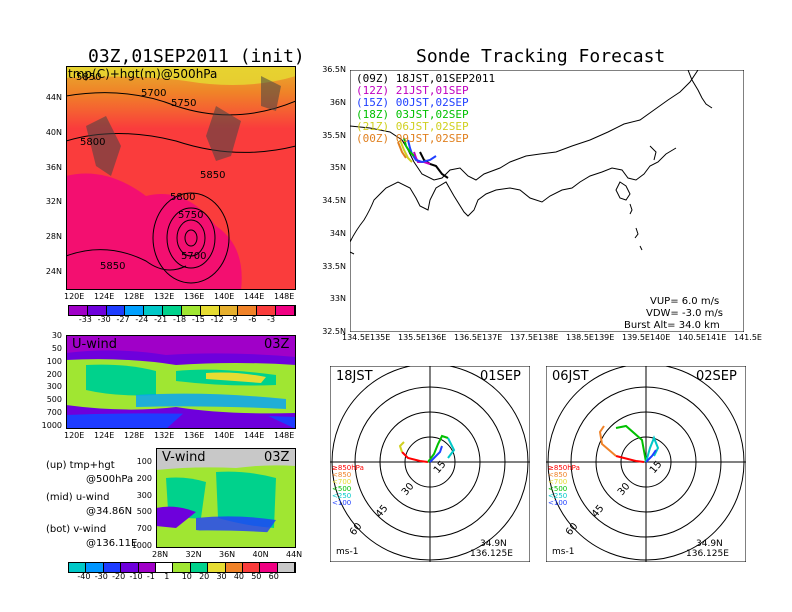 The height and width of the screenshot is (612, 792). Describe the element at coordinates (337, 168) in the screenshot. I see `axis-tick-label: 35N` at that location.